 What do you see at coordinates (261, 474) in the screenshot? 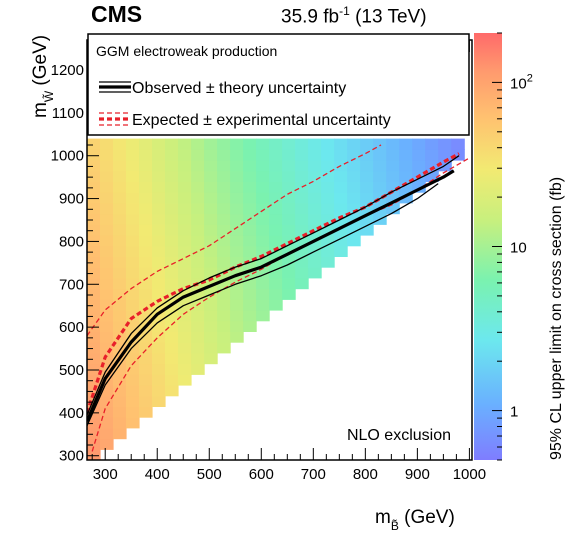
I see `x-tick-label: 600` at bounding box center [261, 474].